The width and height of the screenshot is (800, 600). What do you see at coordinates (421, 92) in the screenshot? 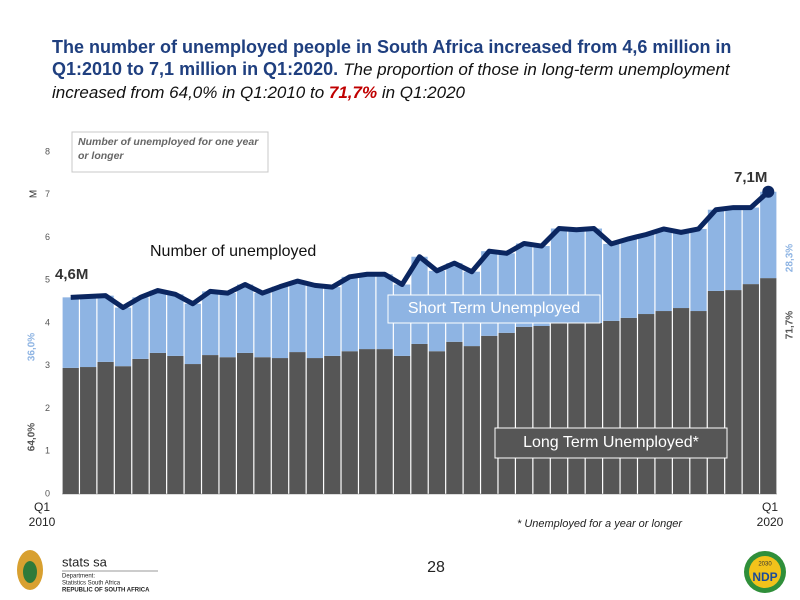
I see `subtitle-end: in Q1:2020` at bounding box center [421, 92].